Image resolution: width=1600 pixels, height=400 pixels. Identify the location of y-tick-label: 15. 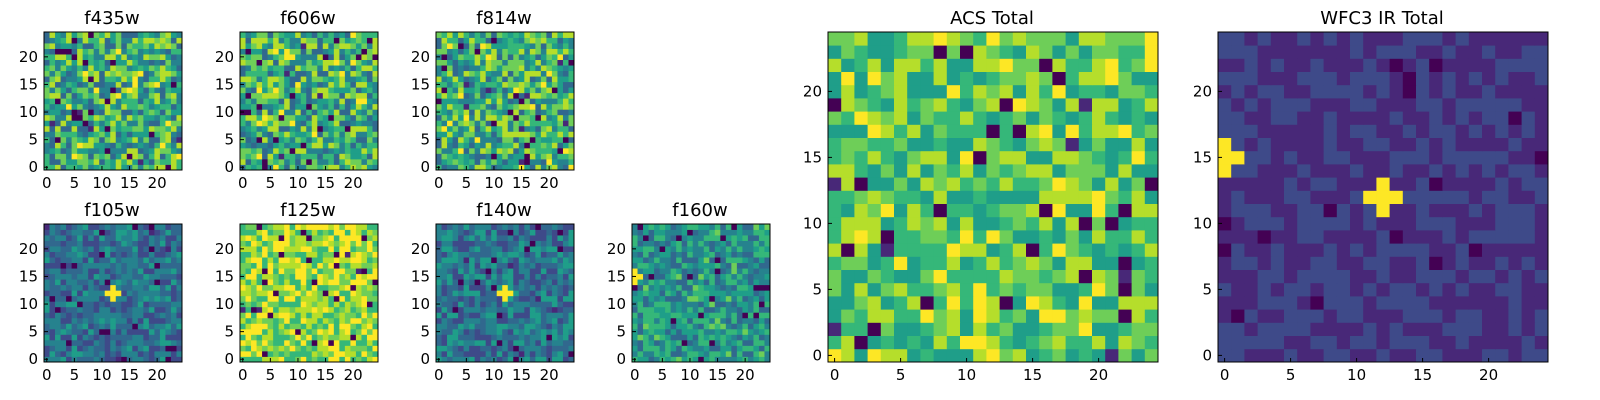
(28, 84).